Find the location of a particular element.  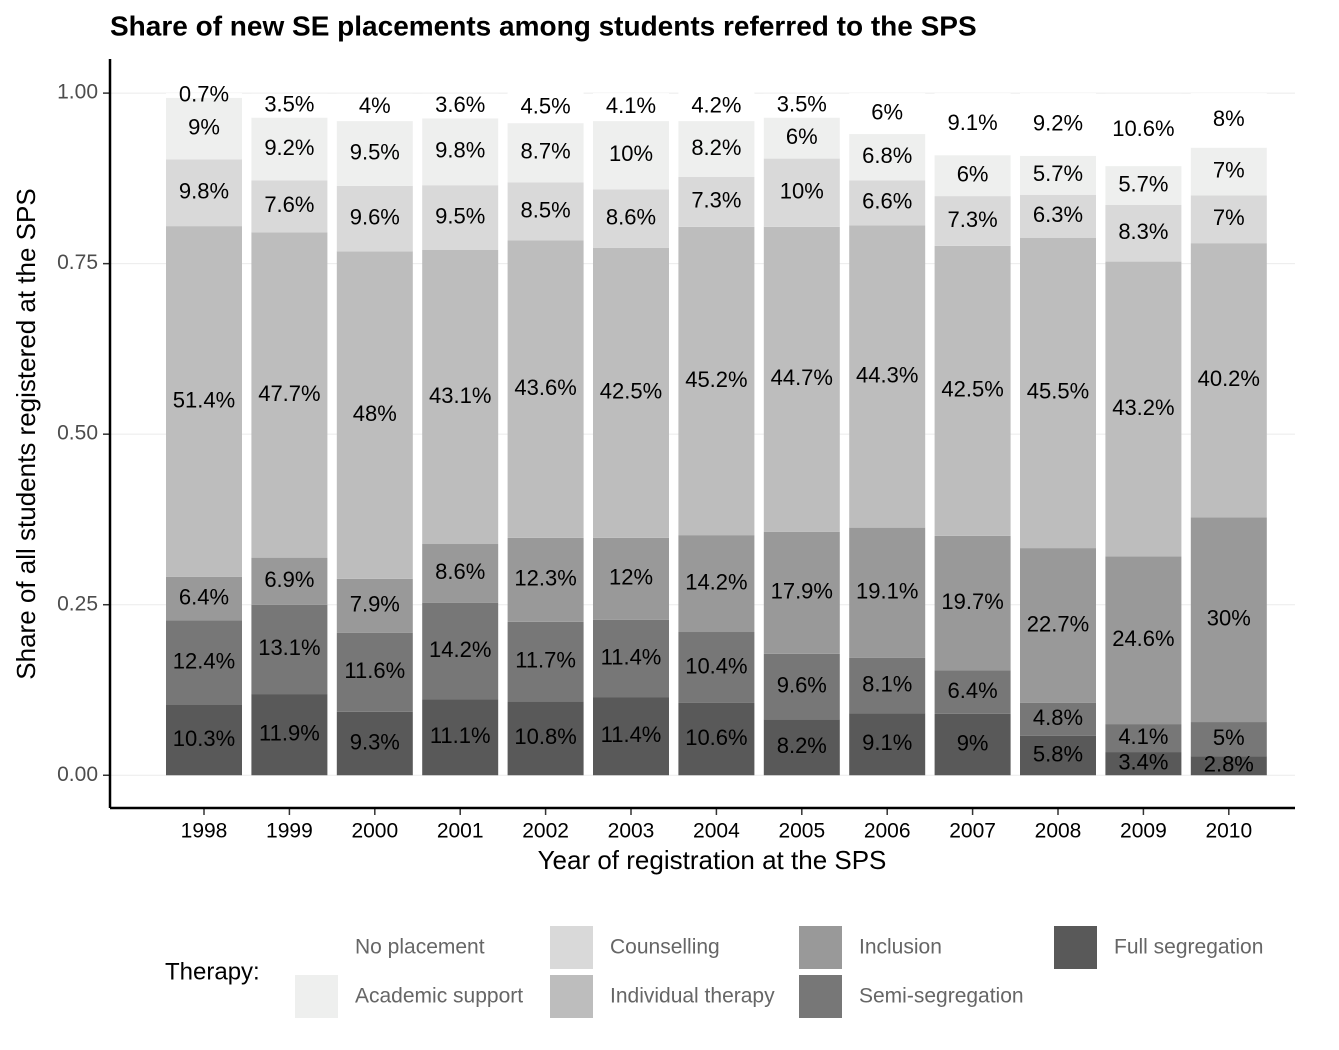

data-label: 11.4% is located at coordinates (631, 734).